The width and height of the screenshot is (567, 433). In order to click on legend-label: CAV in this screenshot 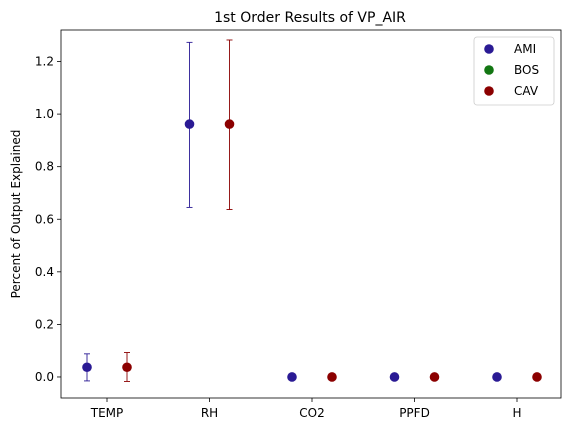, I will do `click(526, 91)`.